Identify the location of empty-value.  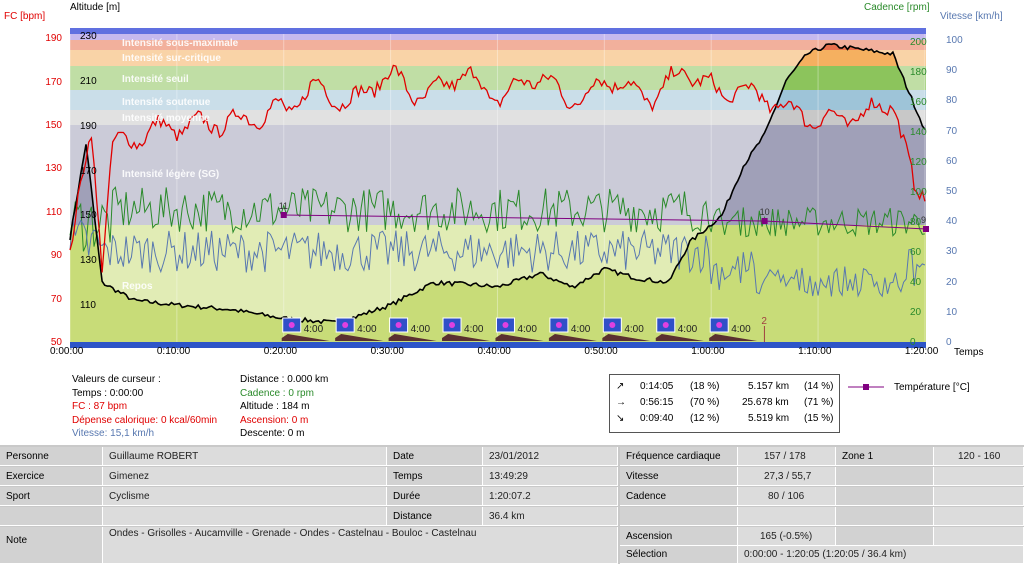
(245, 516).